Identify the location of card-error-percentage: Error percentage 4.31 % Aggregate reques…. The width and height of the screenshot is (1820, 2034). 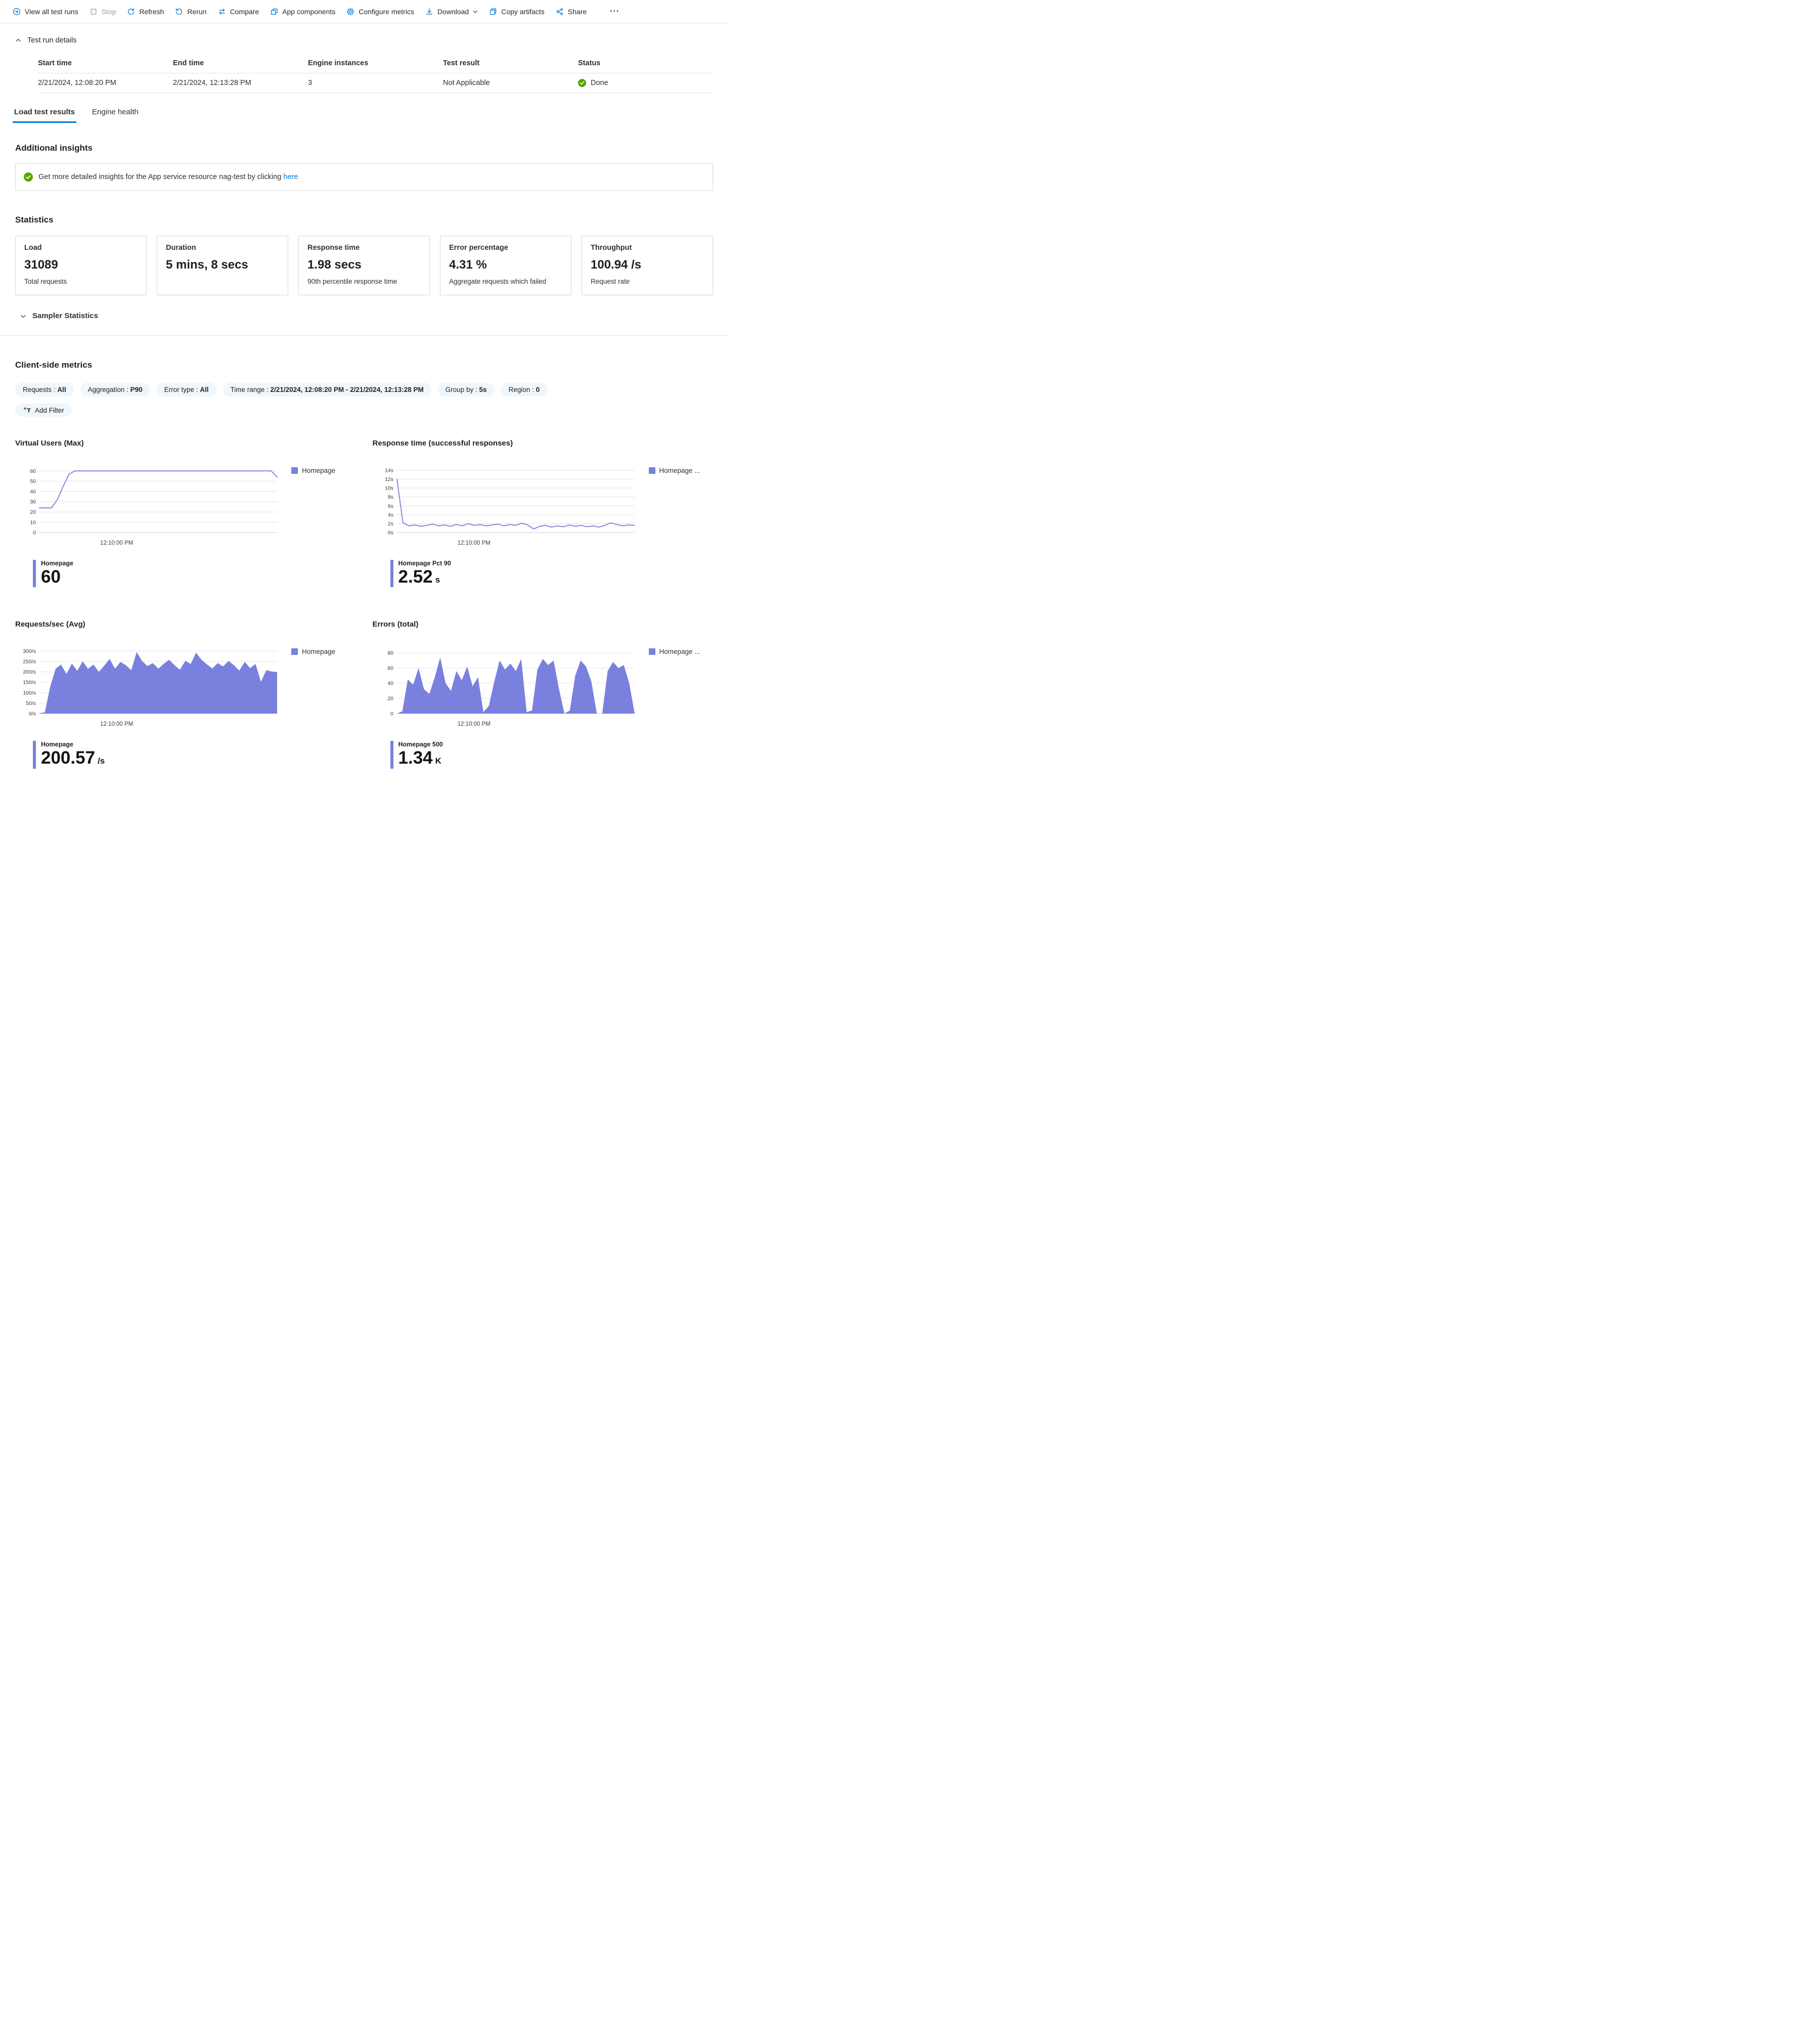
(505, 265).